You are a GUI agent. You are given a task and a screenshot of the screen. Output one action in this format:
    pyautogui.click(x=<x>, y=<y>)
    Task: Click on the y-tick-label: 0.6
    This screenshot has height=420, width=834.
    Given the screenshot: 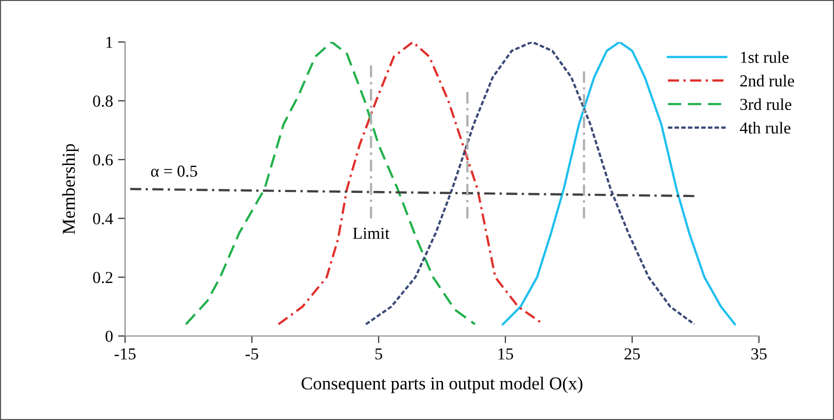 What is the action you would take?
    pyautogui.click(x=103, y=160)
    